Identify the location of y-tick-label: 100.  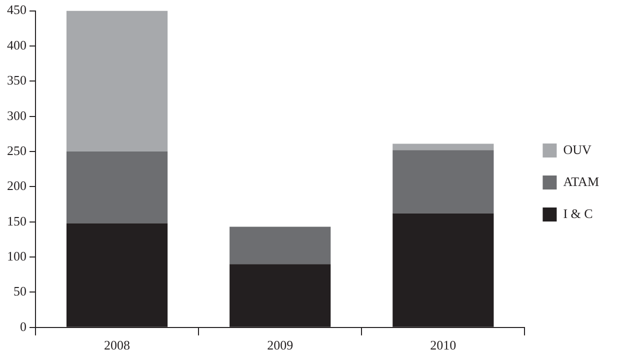
(16, 256).